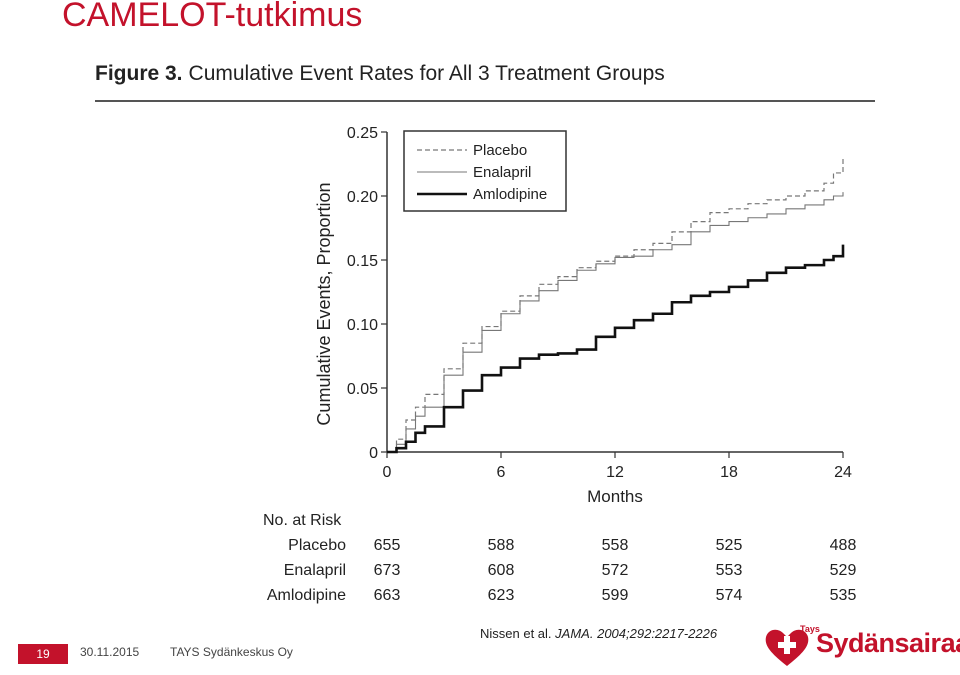 The height and width of the screenshot is (675, 960). Describe the element at coordinates (362, 261) in the screenshot. I see `y-tick-label: 0.15` at that location.